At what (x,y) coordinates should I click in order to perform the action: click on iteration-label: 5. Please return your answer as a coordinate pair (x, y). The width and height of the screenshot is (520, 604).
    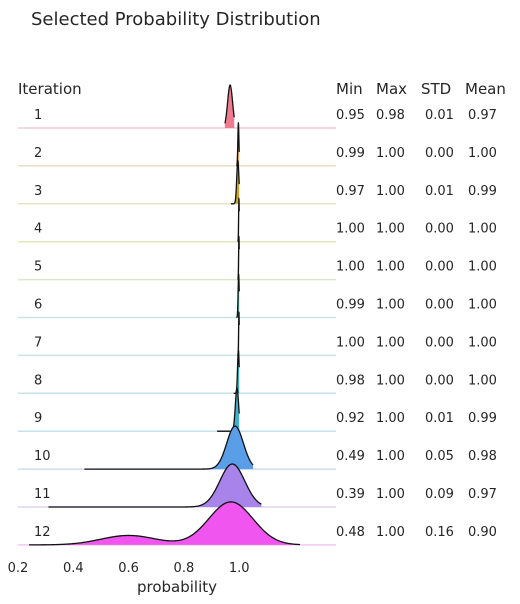
    Looking at the image, I should click on (38, 267).